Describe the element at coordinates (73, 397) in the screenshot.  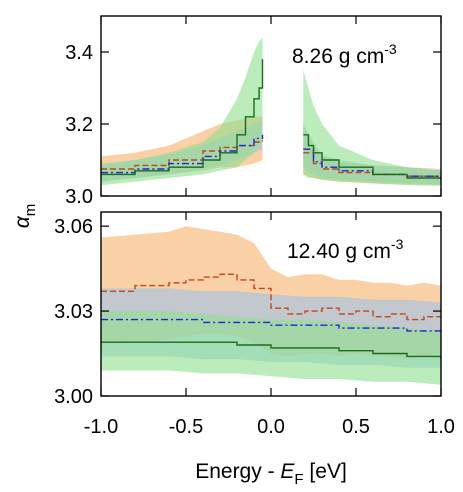
I see `panel-1-ytick-label-0: 3.00` at that location.